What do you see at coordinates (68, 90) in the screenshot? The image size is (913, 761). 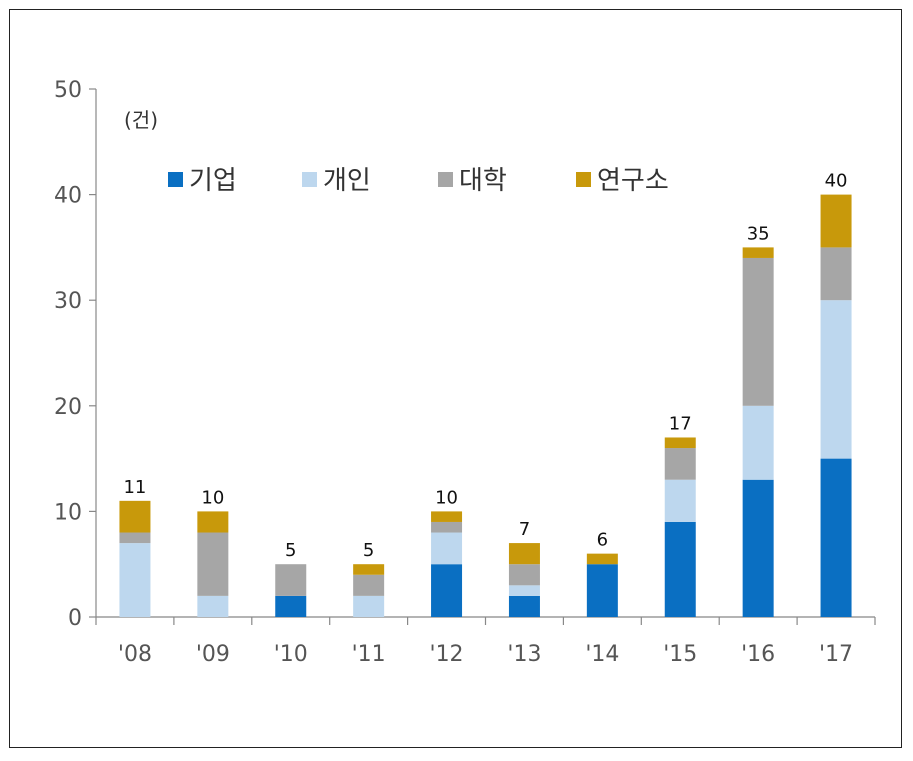 I see `y-tick-label: 50` at bounding box center [68, 90].